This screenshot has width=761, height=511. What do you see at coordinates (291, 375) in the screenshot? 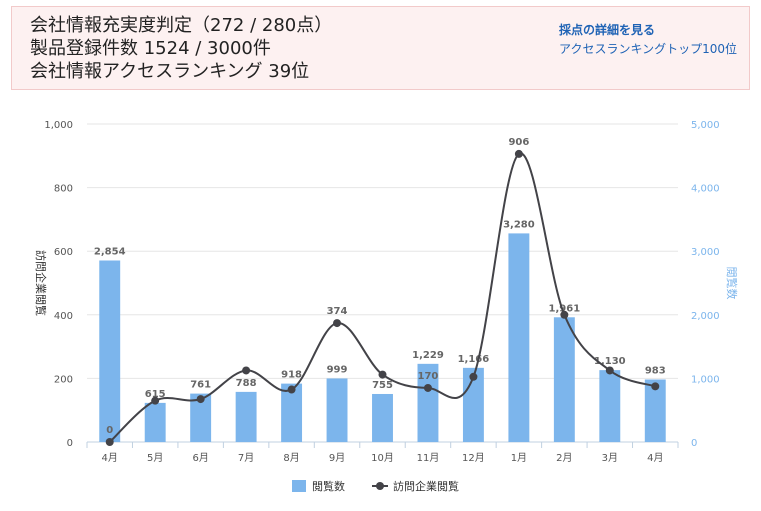
I see `bar-value-label: 918` at bounding box center [291, 375].